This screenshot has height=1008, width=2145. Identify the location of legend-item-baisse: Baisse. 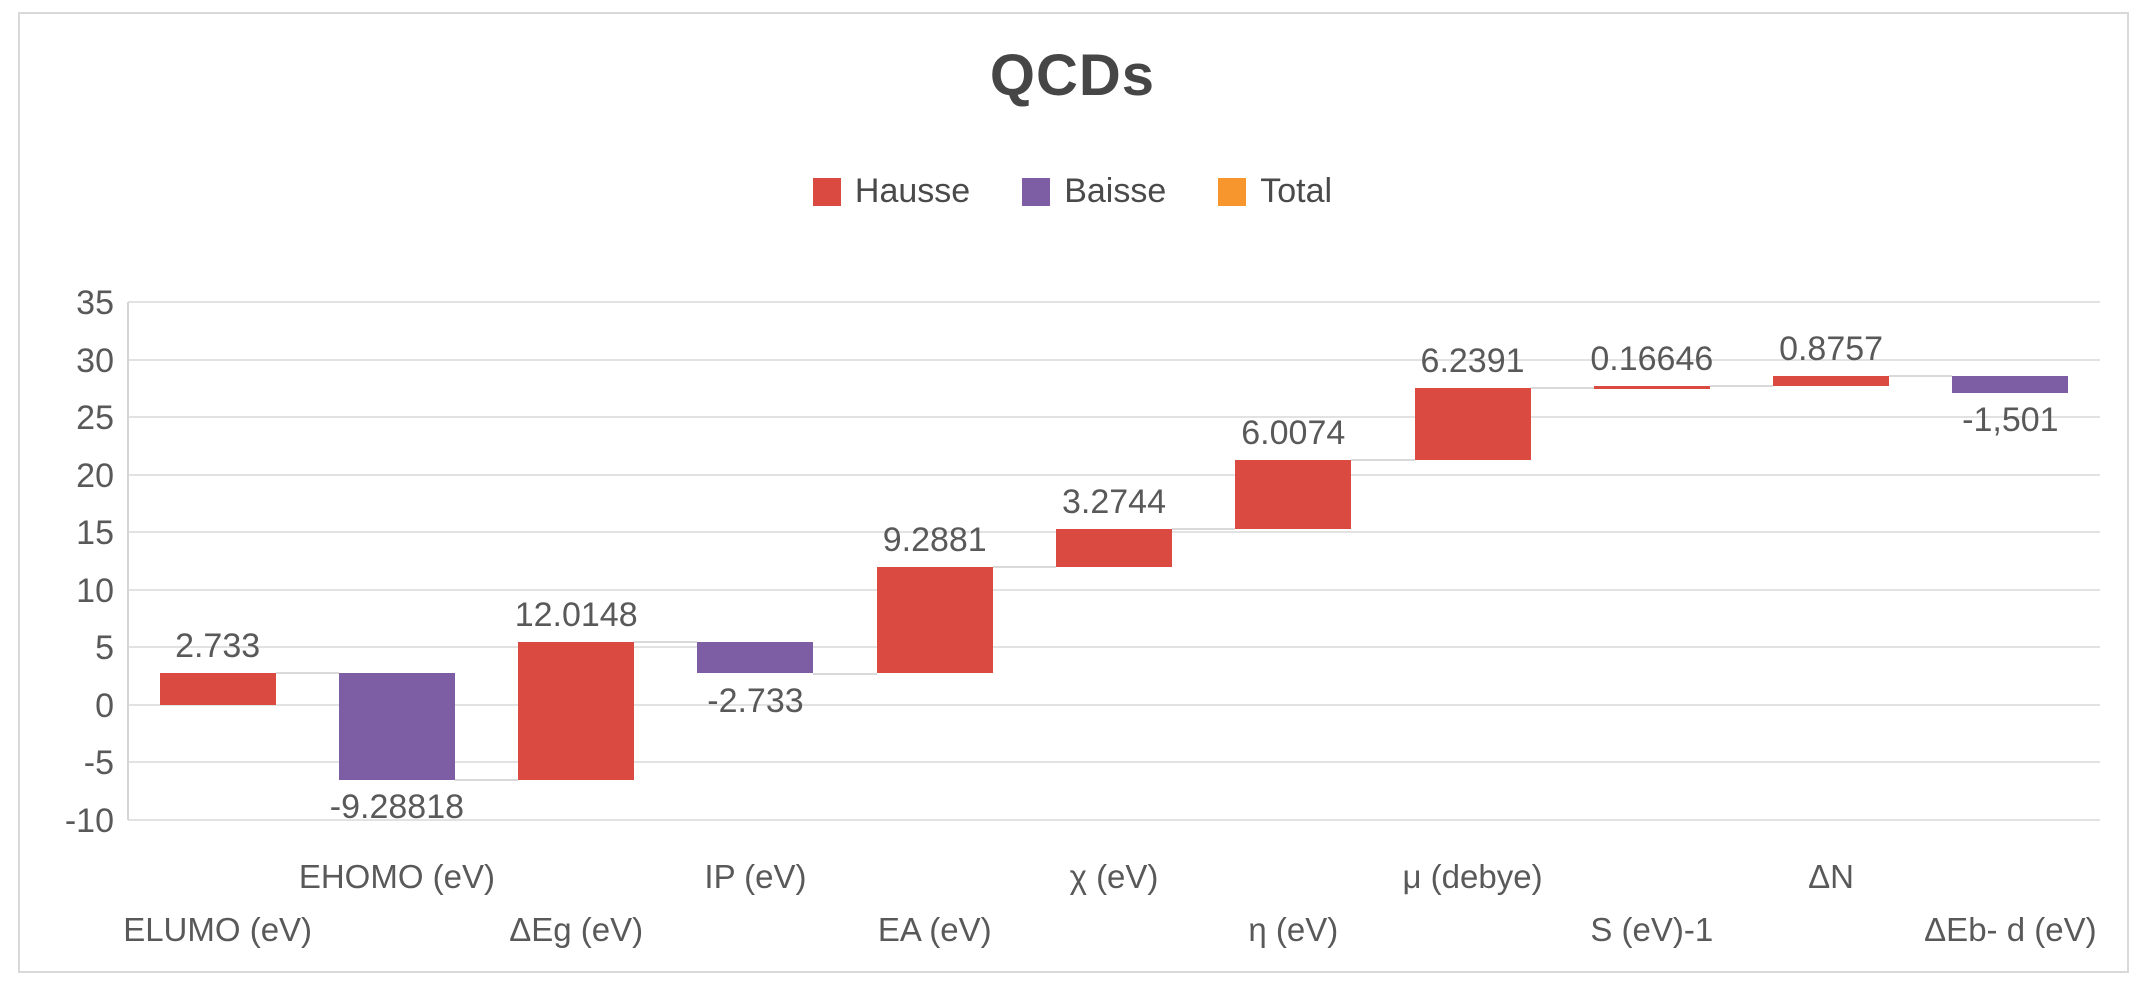
(1094, 191).